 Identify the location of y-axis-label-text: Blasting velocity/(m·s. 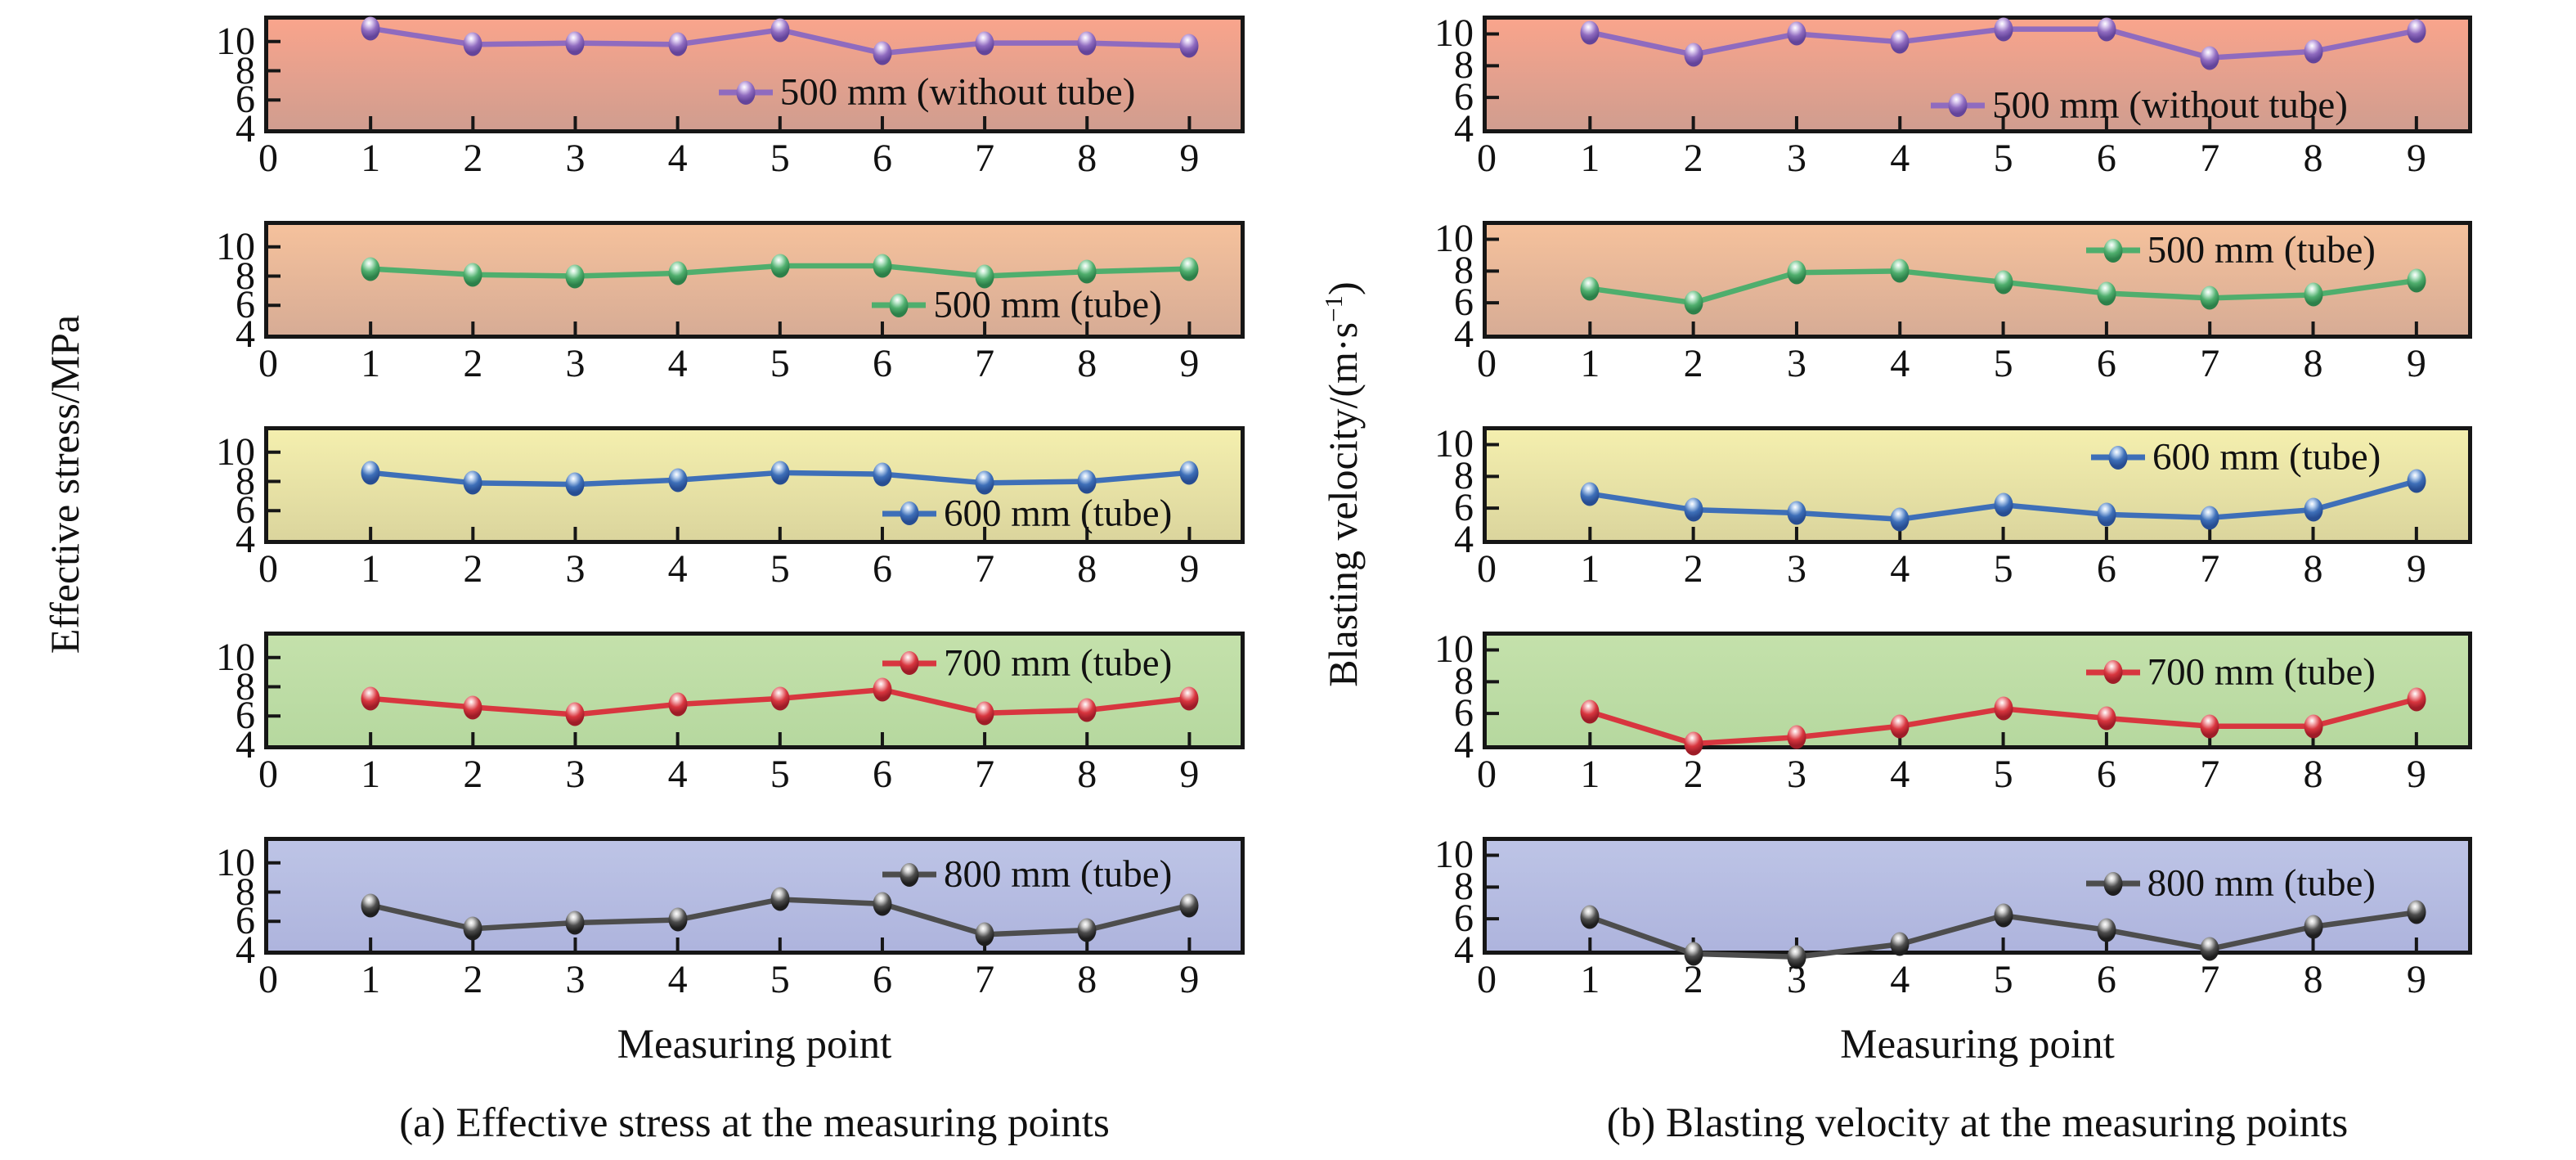
(1343, 504).